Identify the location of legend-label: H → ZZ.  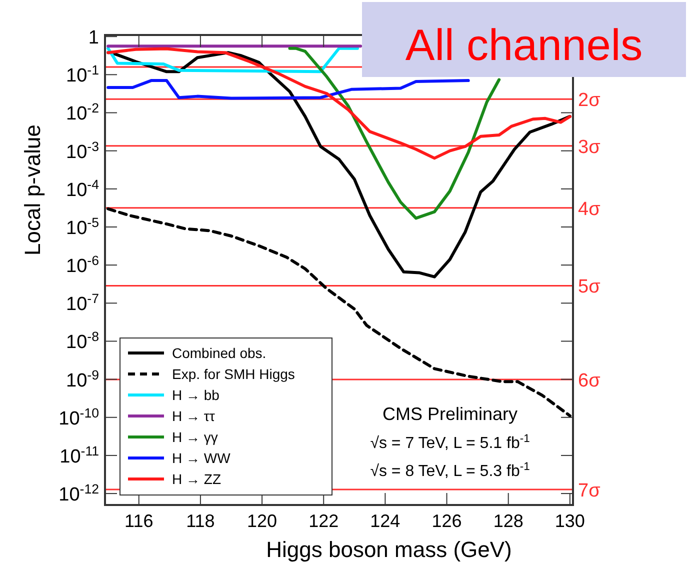
(197, 479).